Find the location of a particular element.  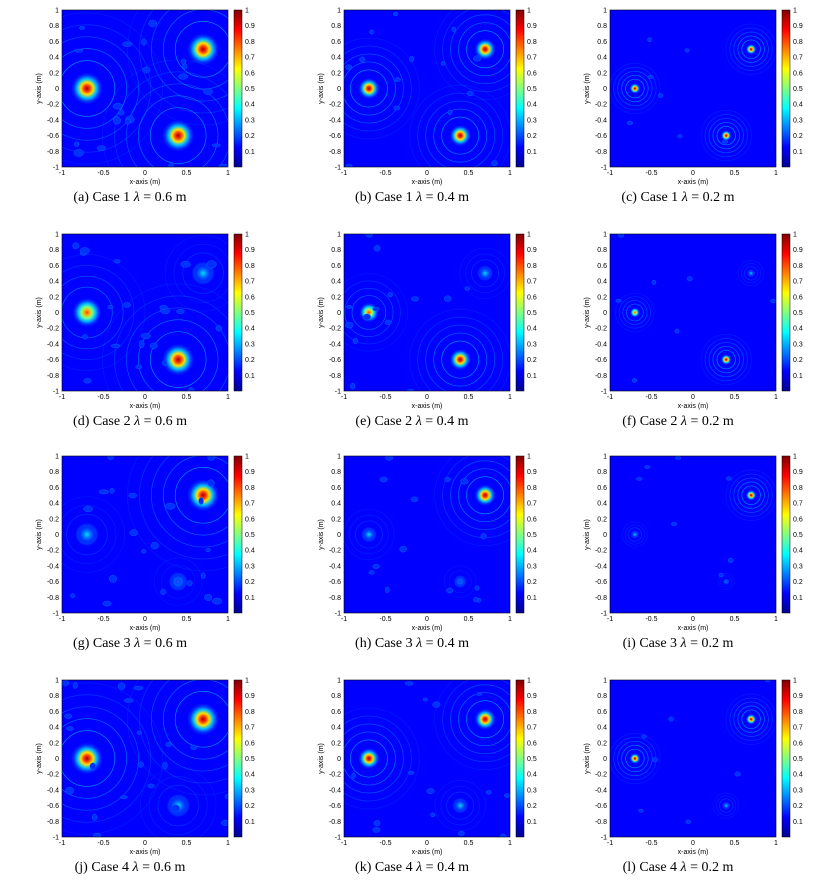

colorbar-tick-label: 1 is located at coordinates (247, 681).